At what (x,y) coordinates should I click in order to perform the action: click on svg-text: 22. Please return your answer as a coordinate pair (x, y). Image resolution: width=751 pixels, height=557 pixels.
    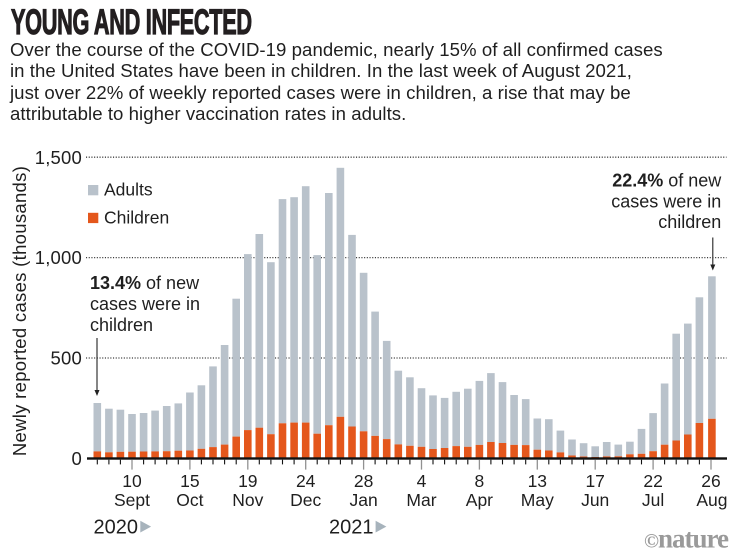
    Looking at the image, I should click on (652, 481).